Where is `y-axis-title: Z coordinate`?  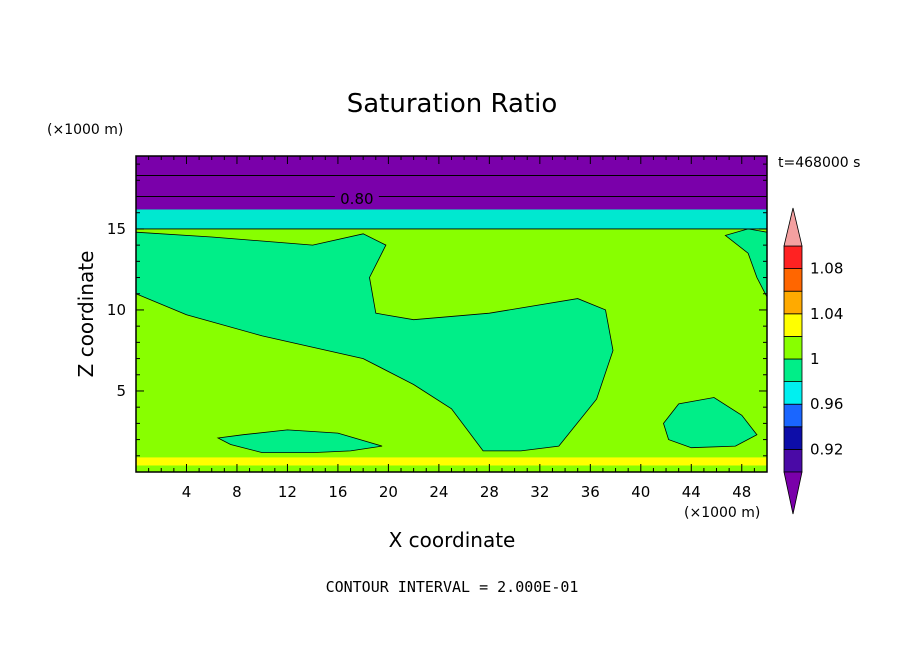
y-axis-title: Z coordinate is located at coordinates (86, 314).